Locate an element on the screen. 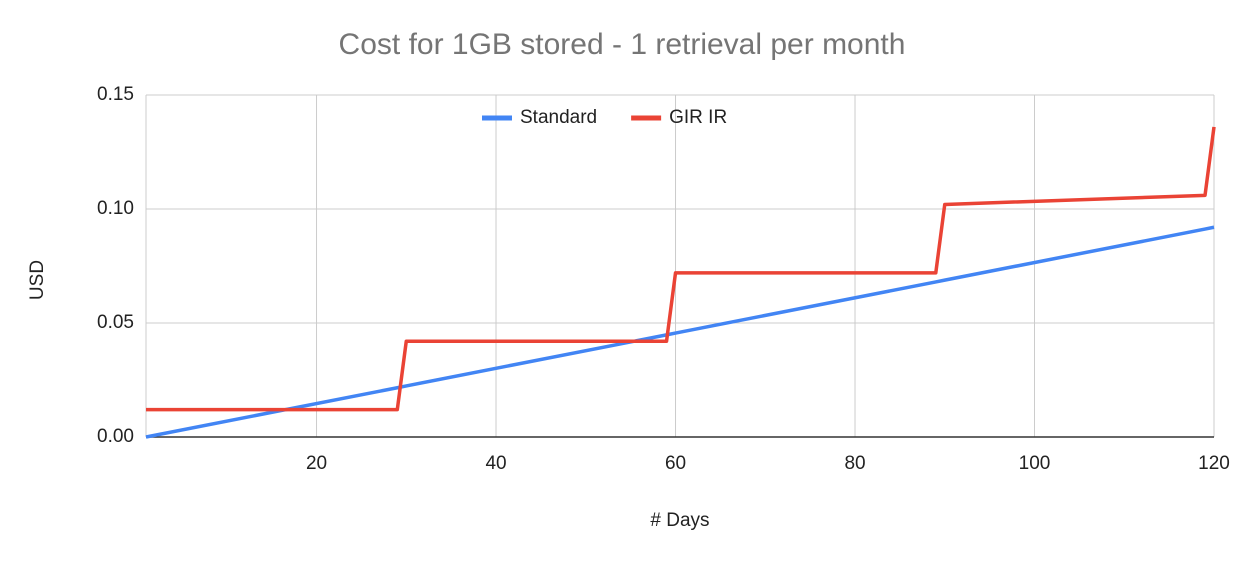 The height and width of the screenshot is (562, 1244). x-tick-label: 60 is located at coordinates (675, 463).